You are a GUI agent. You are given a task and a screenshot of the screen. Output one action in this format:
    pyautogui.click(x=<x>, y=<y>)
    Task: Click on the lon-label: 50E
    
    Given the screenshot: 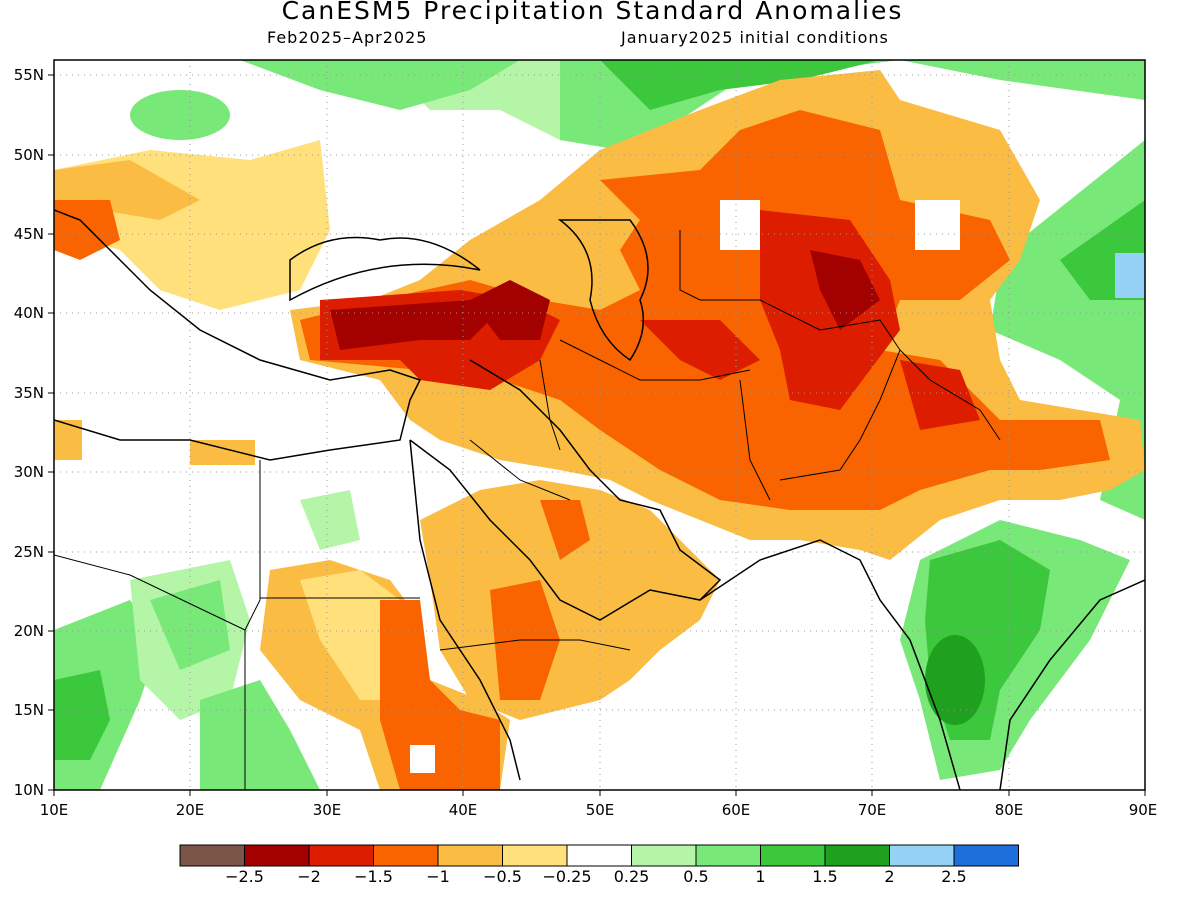 What is the action you would take?
    pyautogui.click(x=600, y=810)
    